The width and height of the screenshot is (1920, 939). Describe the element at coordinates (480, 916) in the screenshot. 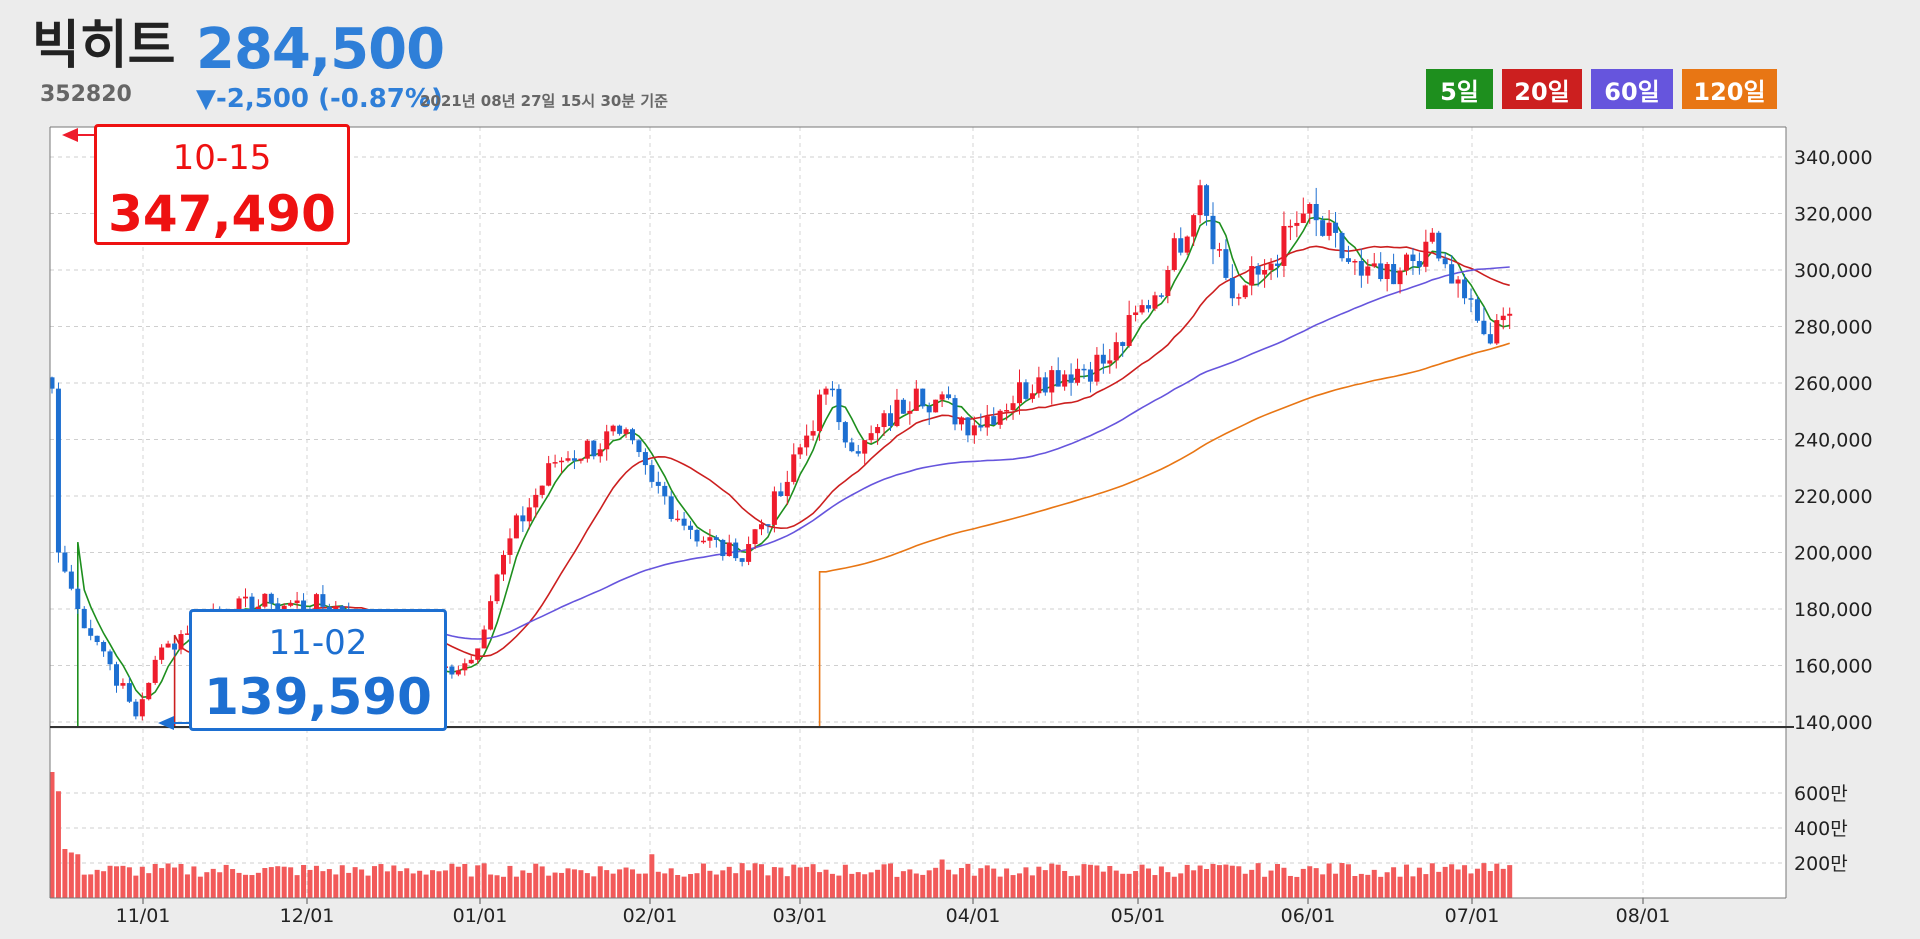

I see `date-tick-label: 01/01` at that location.